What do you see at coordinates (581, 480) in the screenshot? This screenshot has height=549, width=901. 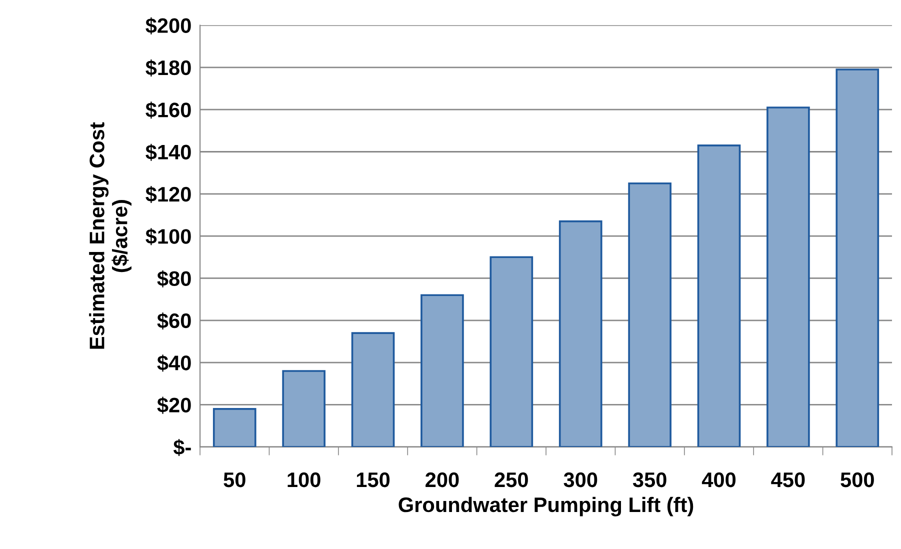 I see `x-tick-label: 300` at bounding box center [581, 480].